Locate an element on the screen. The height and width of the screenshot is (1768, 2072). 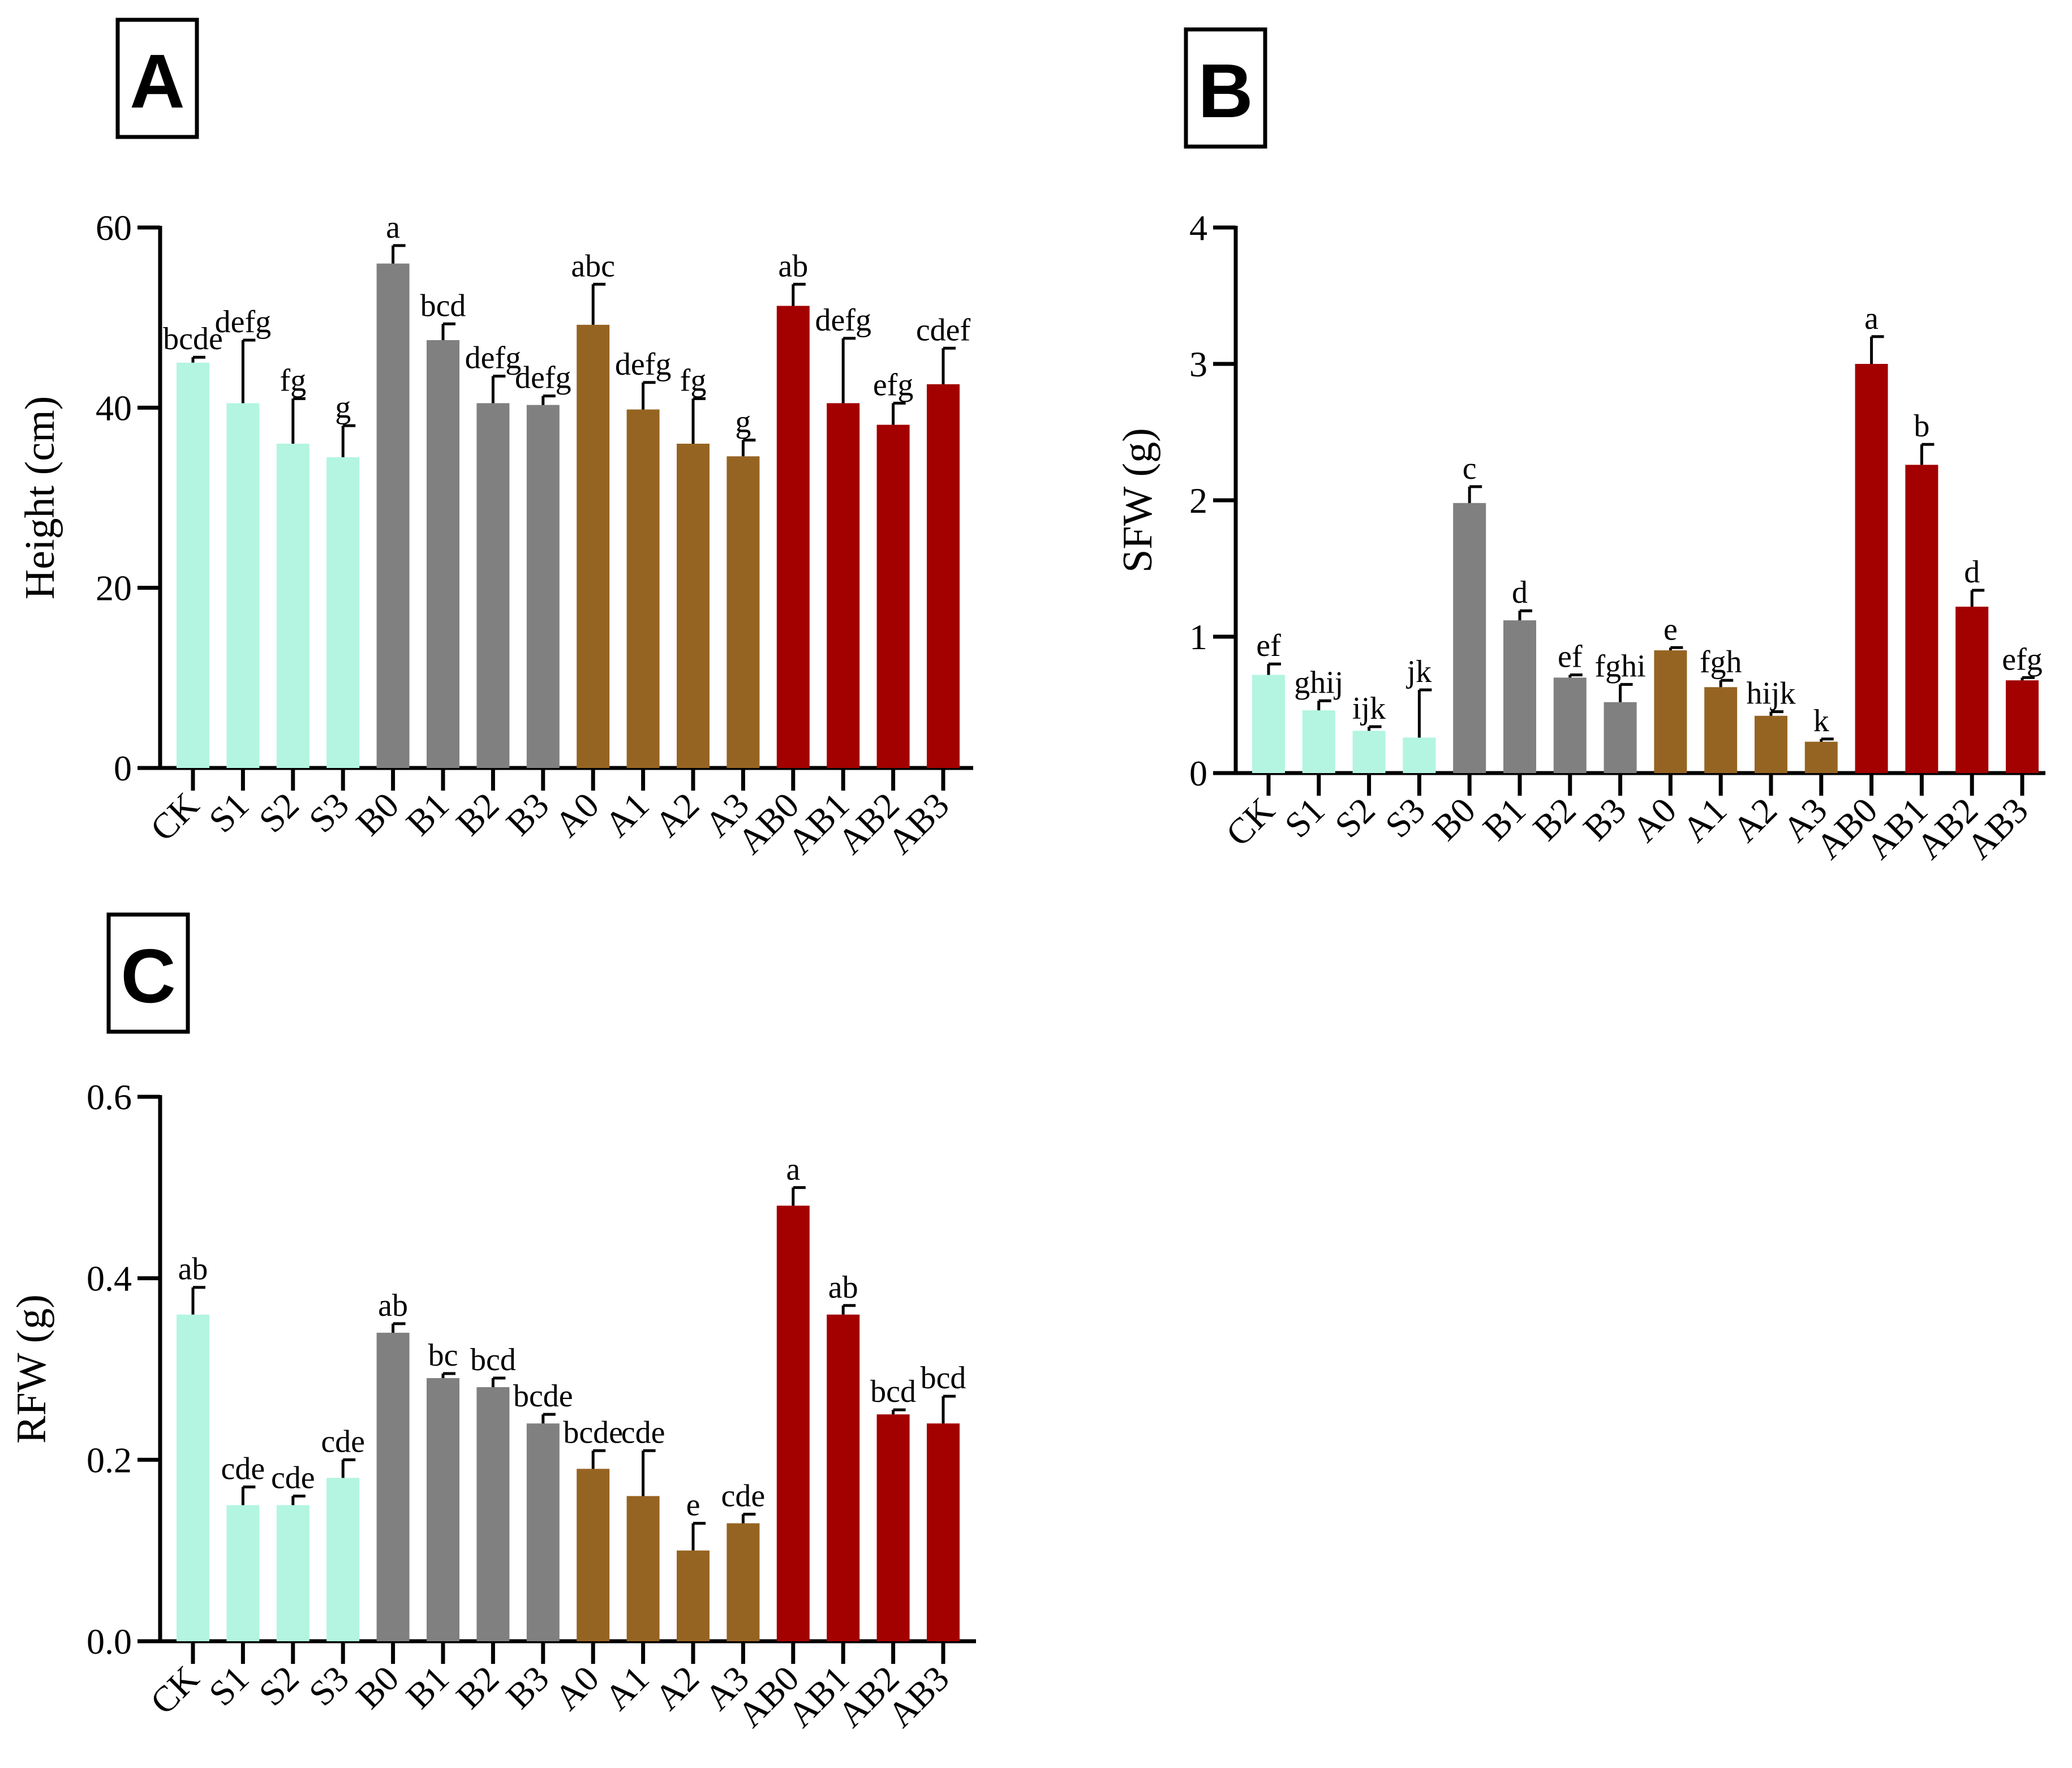
y-tick-label: 3 is located at coordinates (1198, 364).